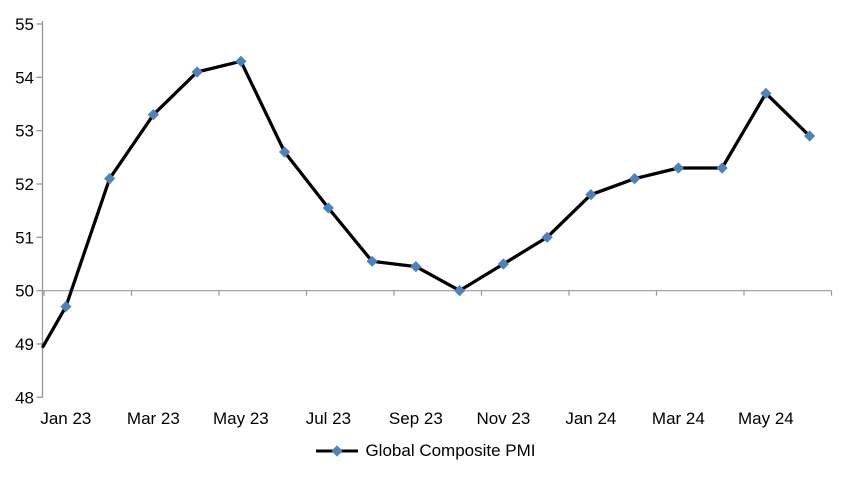 Image resolution: width=852 pixels, height=481 pixels. What do you see at coordinates (153, 418) in the screenshot?
I see `x-tick-label: Mar 23` at bounding box center [153, 418].